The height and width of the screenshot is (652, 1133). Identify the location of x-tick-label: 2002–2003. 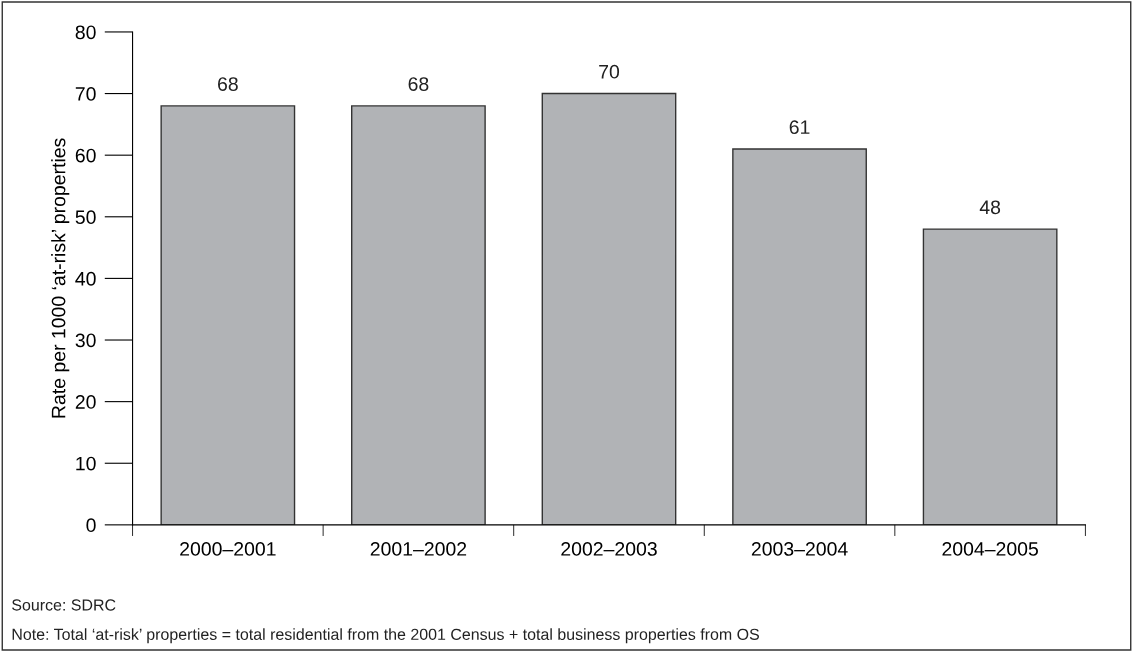
(609, 549).